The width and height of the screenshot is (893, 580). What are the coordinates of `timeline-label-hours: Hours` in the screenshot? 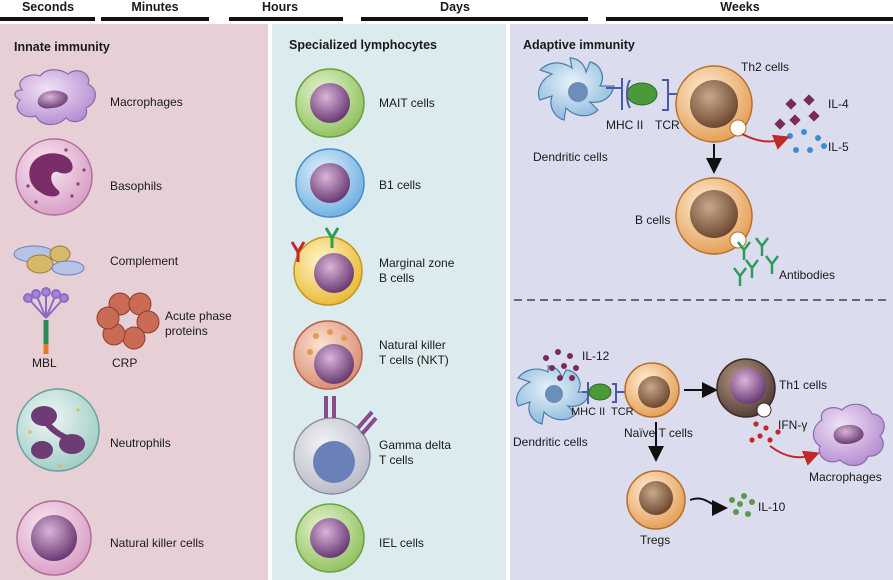 It's located at (280, 7).